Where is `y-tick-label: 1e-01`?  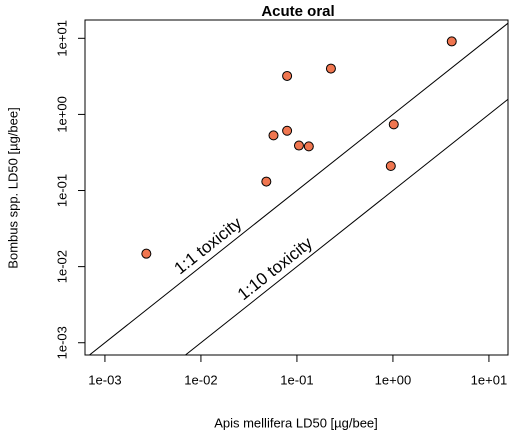
y-tick-label: 1e-01 is located at coordinates (61, 190).